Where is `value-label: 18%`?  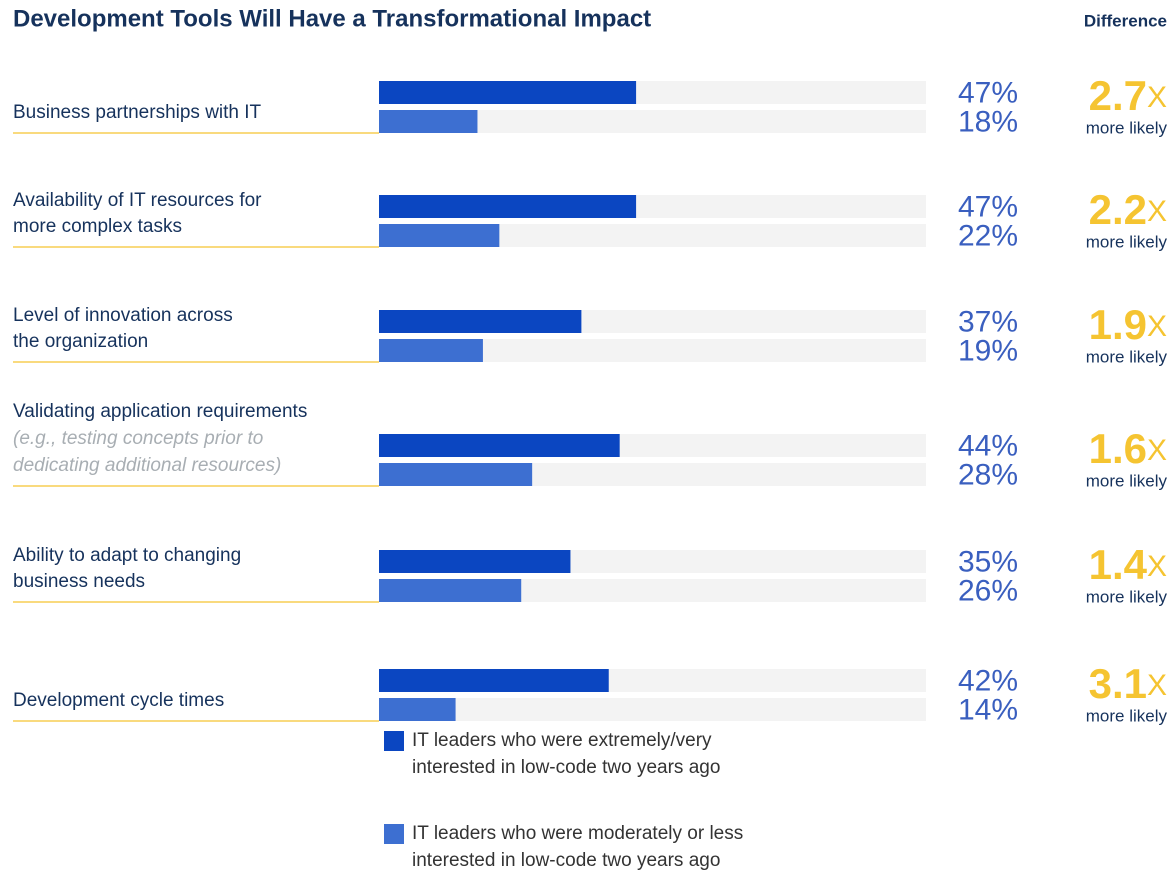 value-label: 18% is located at coordinates (988, 121).